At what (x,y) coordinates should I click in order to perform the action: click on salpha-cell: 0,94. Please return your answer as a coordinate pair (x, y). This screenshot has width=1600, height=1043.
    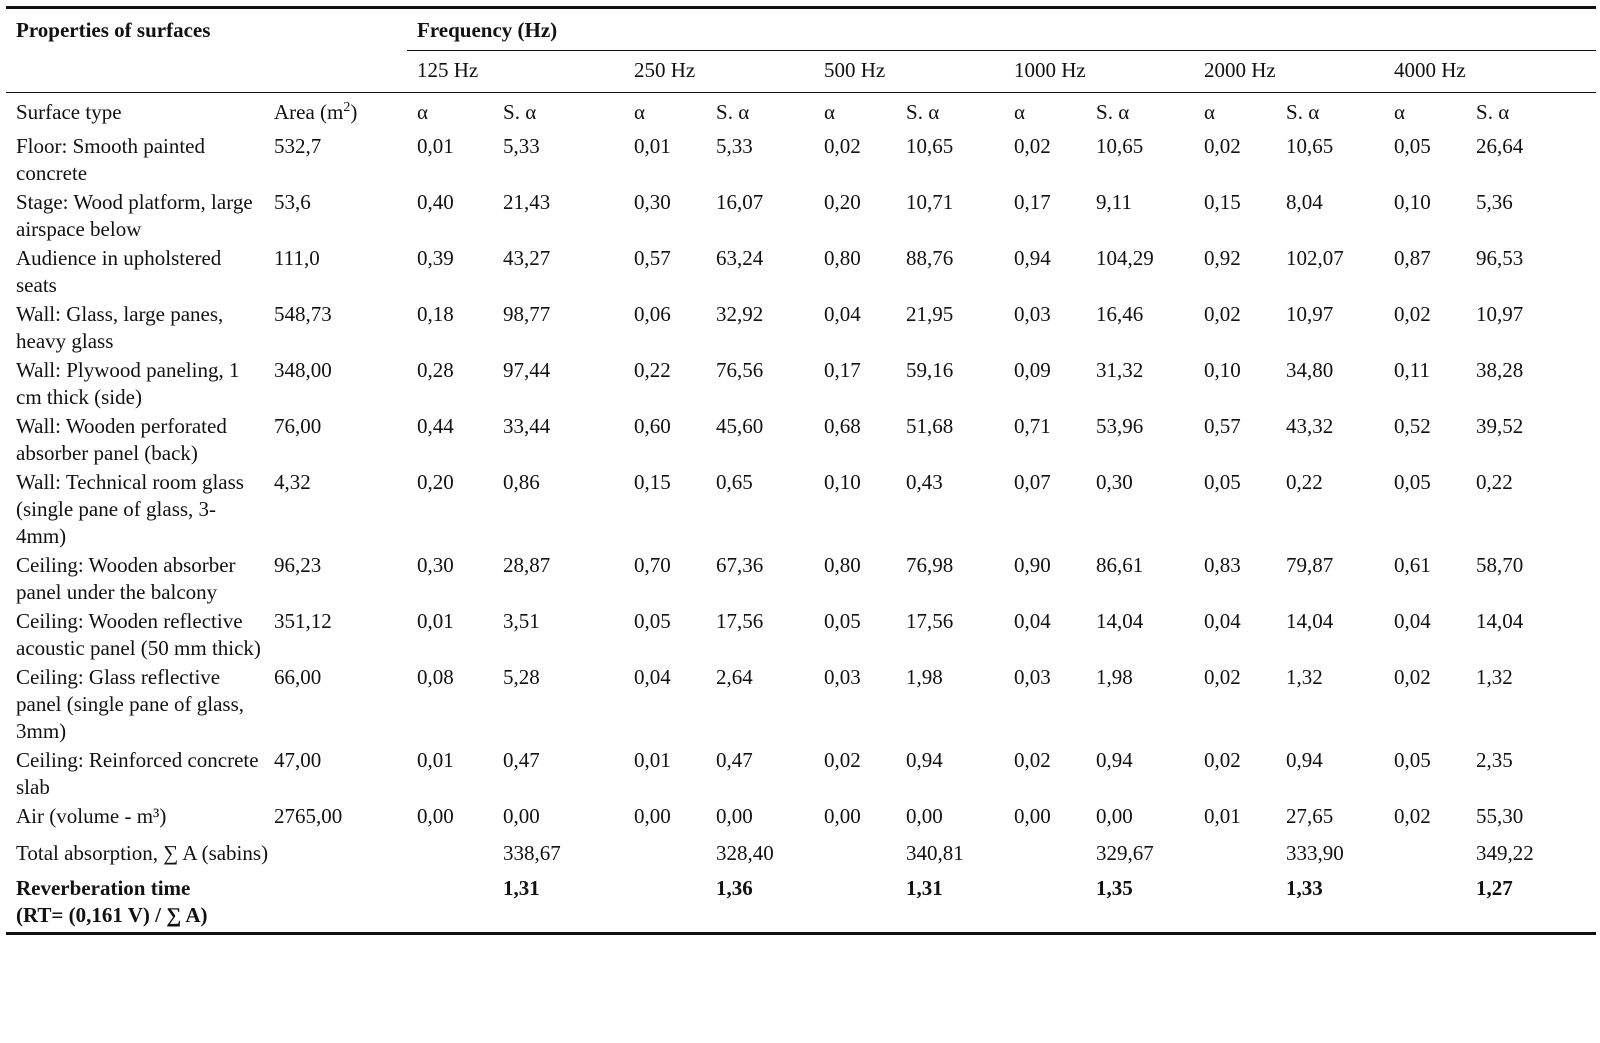
    Looking at the image, I should click on (1304, 760).